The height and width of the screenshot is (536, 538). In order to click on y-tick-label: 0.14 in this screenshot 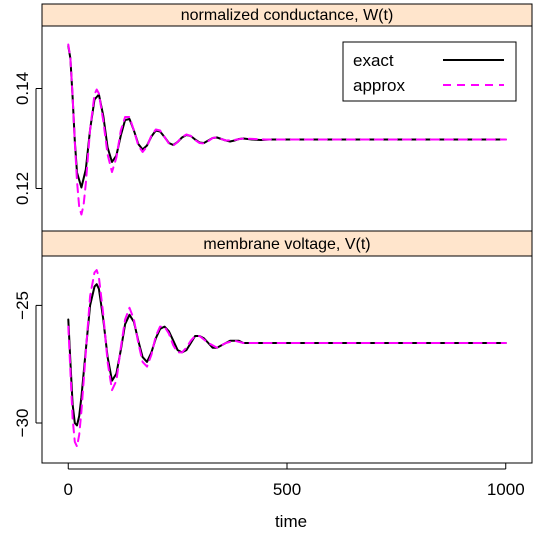, I will do `click(22, 88)`.